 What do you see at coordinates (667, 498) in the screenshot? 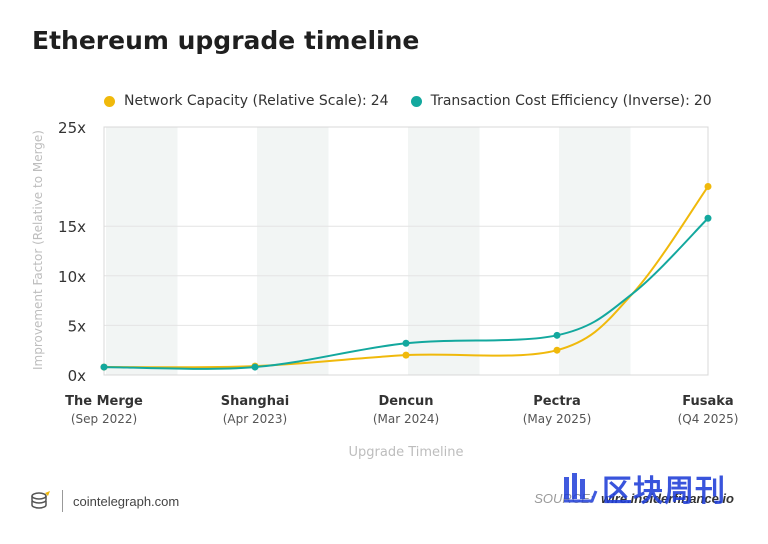
I see `source-site-link: wire.insiderfinance.io` at bounding box center [667, 498].